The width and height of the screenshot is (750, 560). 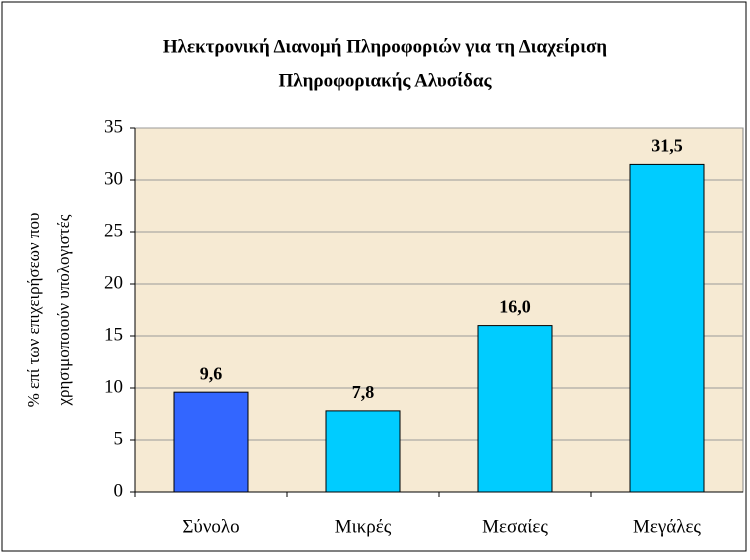 What do you see at coordinates (515, 526) in the screenshot?
I see `x-tick-label: Μεσαίες` at bounding box center [515, 526].